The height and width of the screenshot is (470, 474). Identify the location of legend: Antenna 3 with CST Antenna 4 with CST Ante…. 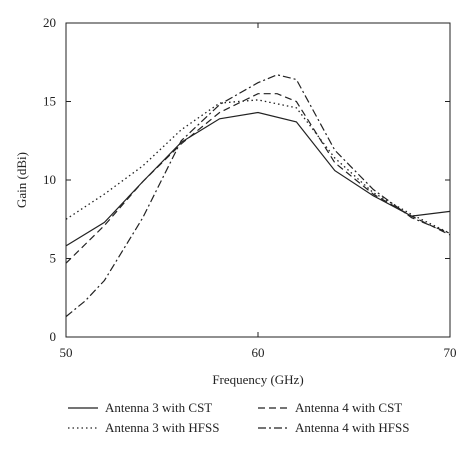
(238, 417).